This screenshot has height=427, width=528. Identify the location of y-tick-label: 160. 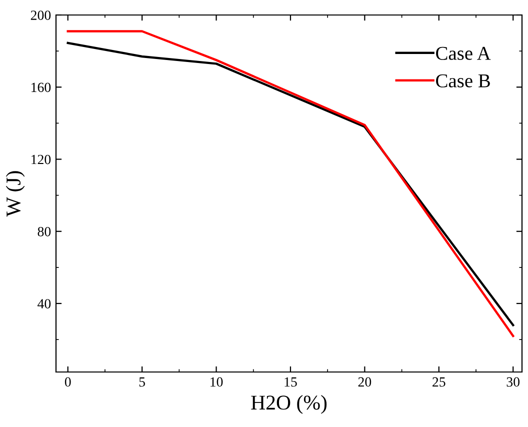
(41, 87).